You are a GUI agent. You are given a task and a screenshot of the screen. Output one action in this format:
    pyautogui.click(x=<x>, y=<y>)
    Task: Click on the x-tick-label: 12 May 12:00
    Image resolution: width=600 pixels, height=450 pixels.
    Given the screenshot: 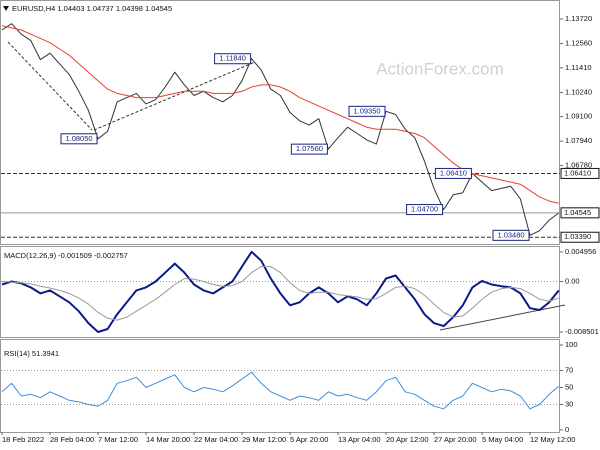 What is the action you would take?
    pyautogui.click(x=552, y=439)
    